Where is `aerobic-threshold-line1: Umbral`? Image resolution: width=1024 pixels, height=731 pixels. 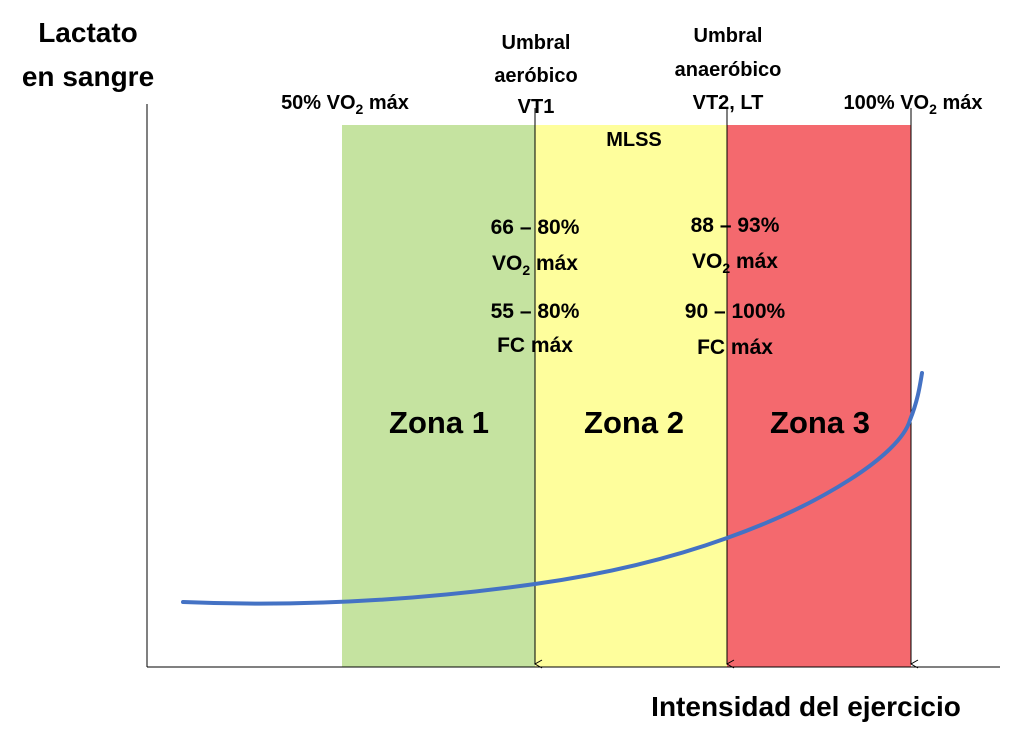 aerobic-threshold-line1: Umbral is located at coordinates (536, 43).